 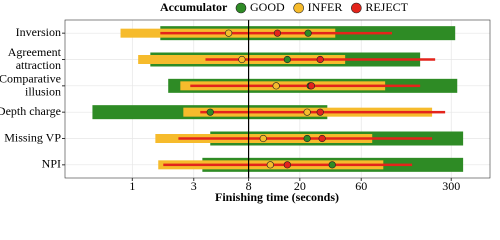 I want to click on y-tick-label: Comparative illusion, so click(x=30, y=84).